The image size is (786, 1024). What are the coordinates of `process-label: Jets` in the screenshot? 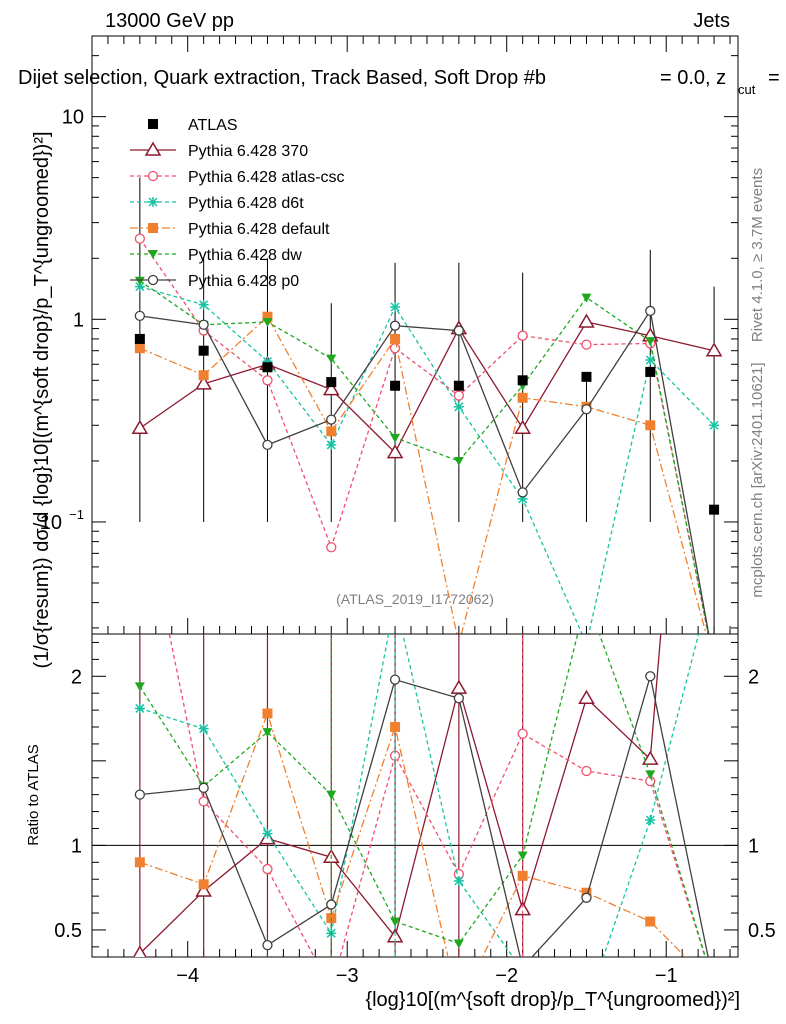 It's located at (711, 21).